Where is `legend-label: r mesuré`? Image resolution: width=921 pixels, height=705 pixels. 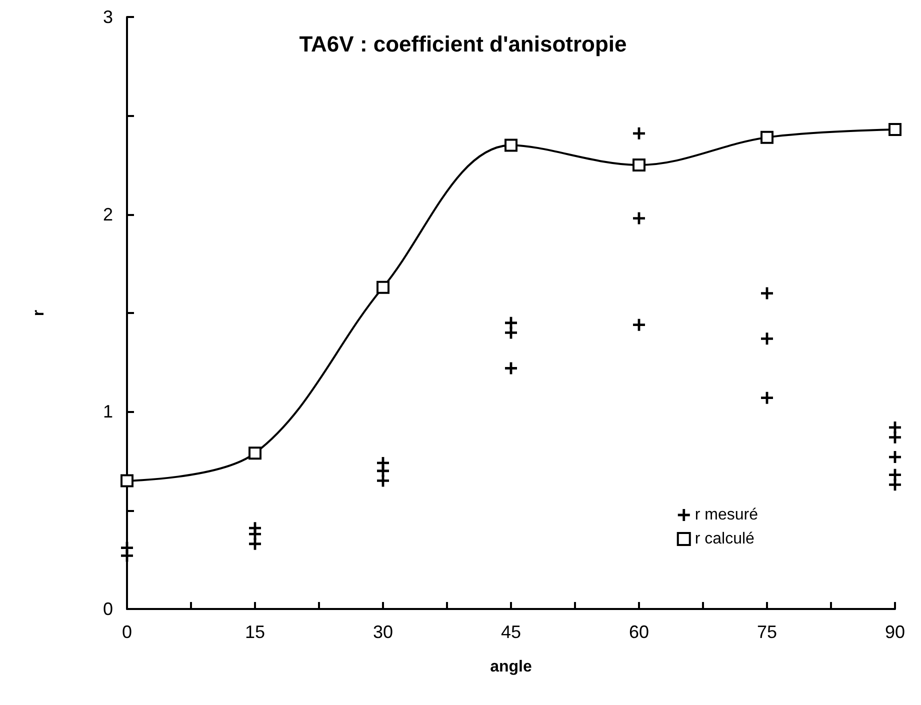 legend-label: r mesuré is located at coordinates (726, 515).